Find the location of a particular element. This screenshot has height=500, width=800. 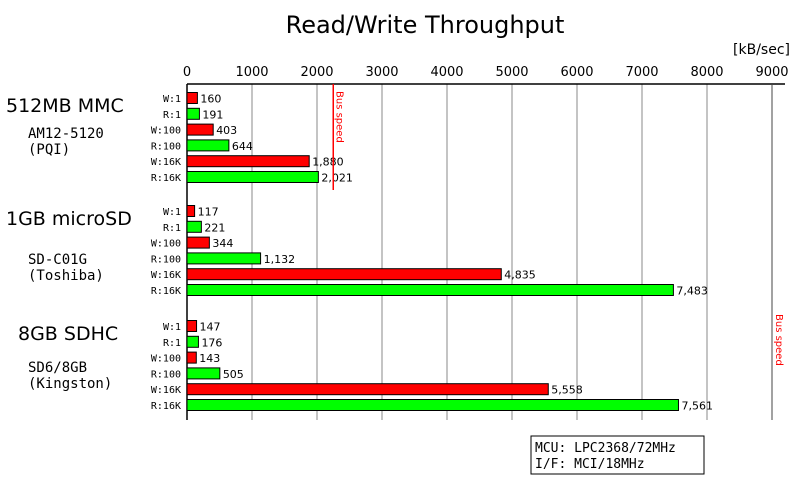

device-maker: (Kingston) is located at coordinates (70, 384).